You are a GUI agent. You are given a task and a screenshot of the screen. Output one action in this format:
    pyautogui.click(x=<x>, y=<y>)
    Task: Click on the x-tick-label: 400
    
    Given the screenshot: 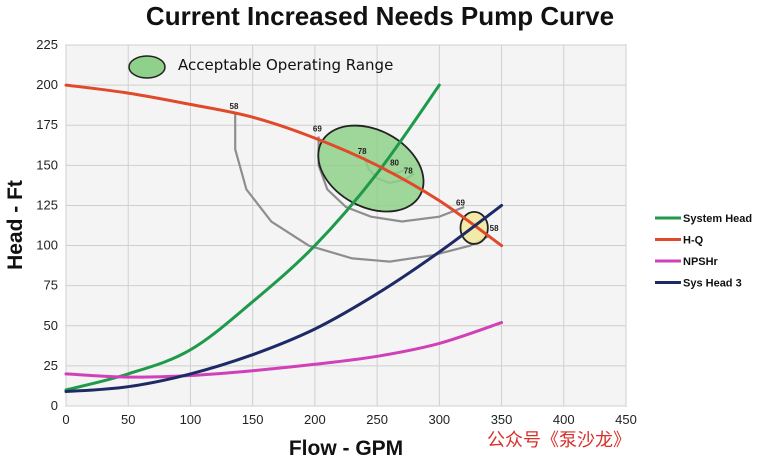 What is the action you would take?
    pyautogui.click(x=564, y=419)
    